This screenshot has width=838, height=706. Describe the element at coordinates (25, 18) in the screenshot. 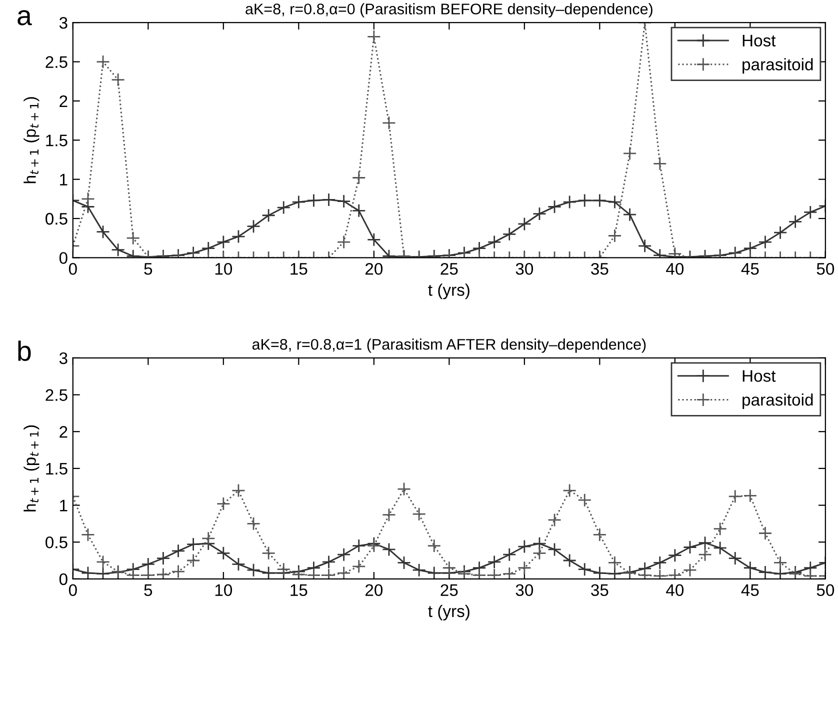

I see `text: a` at that location.